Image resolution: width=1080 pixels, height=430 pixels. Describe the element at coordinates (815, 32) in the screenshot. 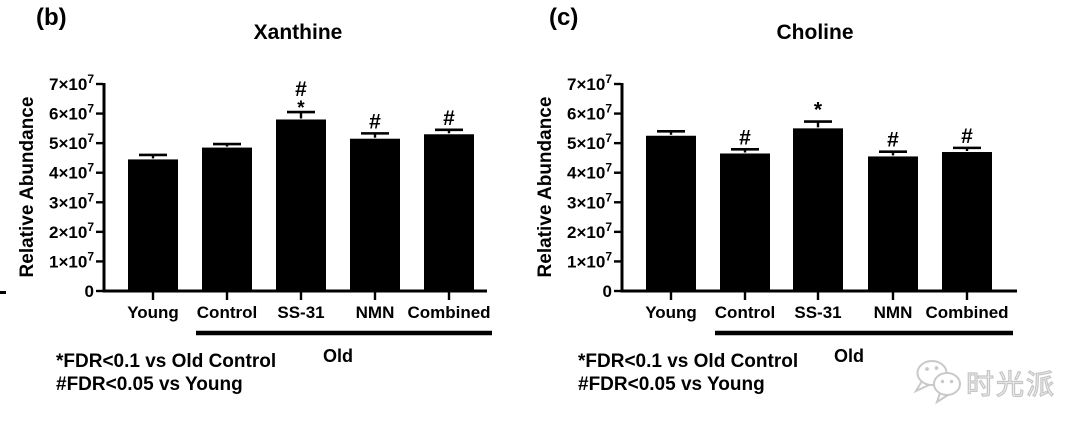

I see `panel-c-title: Choline` at that location.